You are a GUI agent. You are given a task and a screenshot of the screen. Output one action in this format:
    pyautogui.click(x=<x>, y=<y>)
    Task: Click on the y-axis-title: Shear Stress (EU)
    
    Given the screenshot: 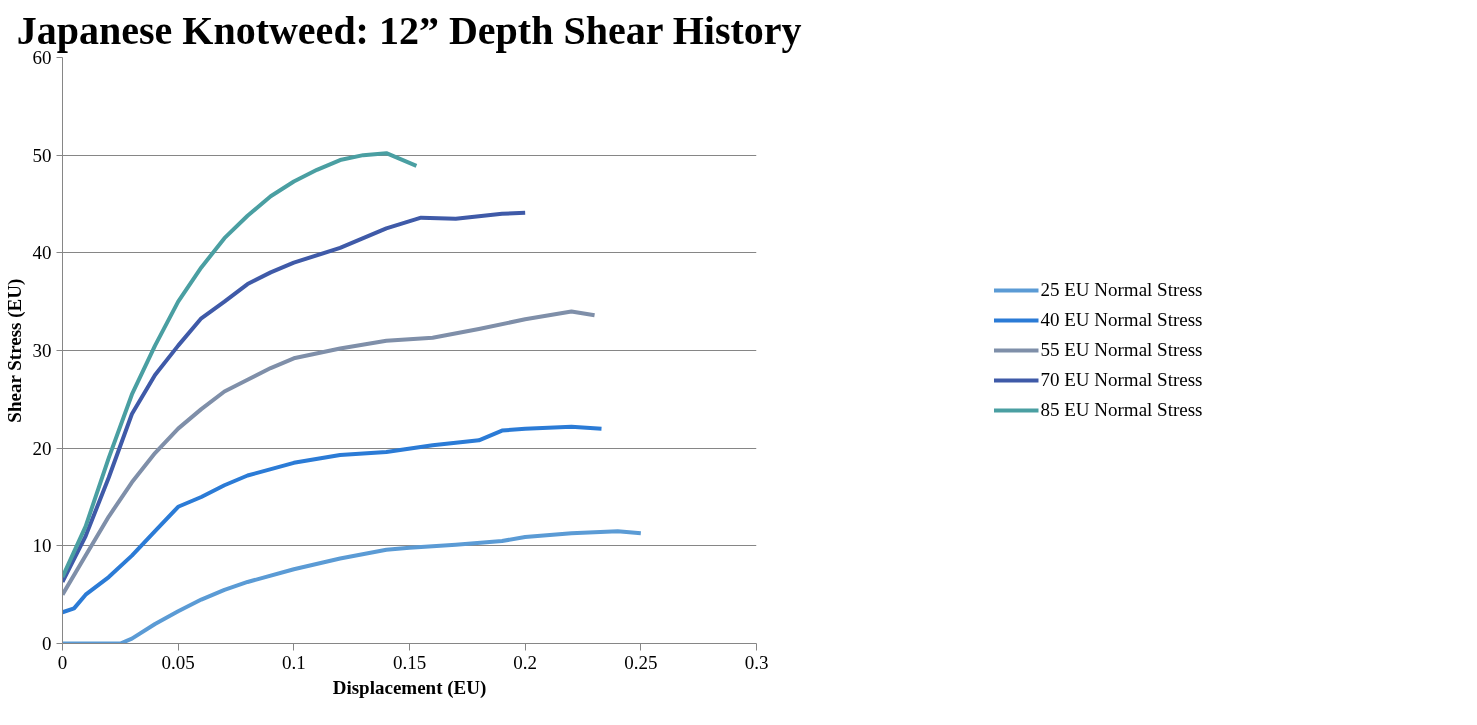 What is the action you would take?
    pyautogui.click(x=14, y=350)
    